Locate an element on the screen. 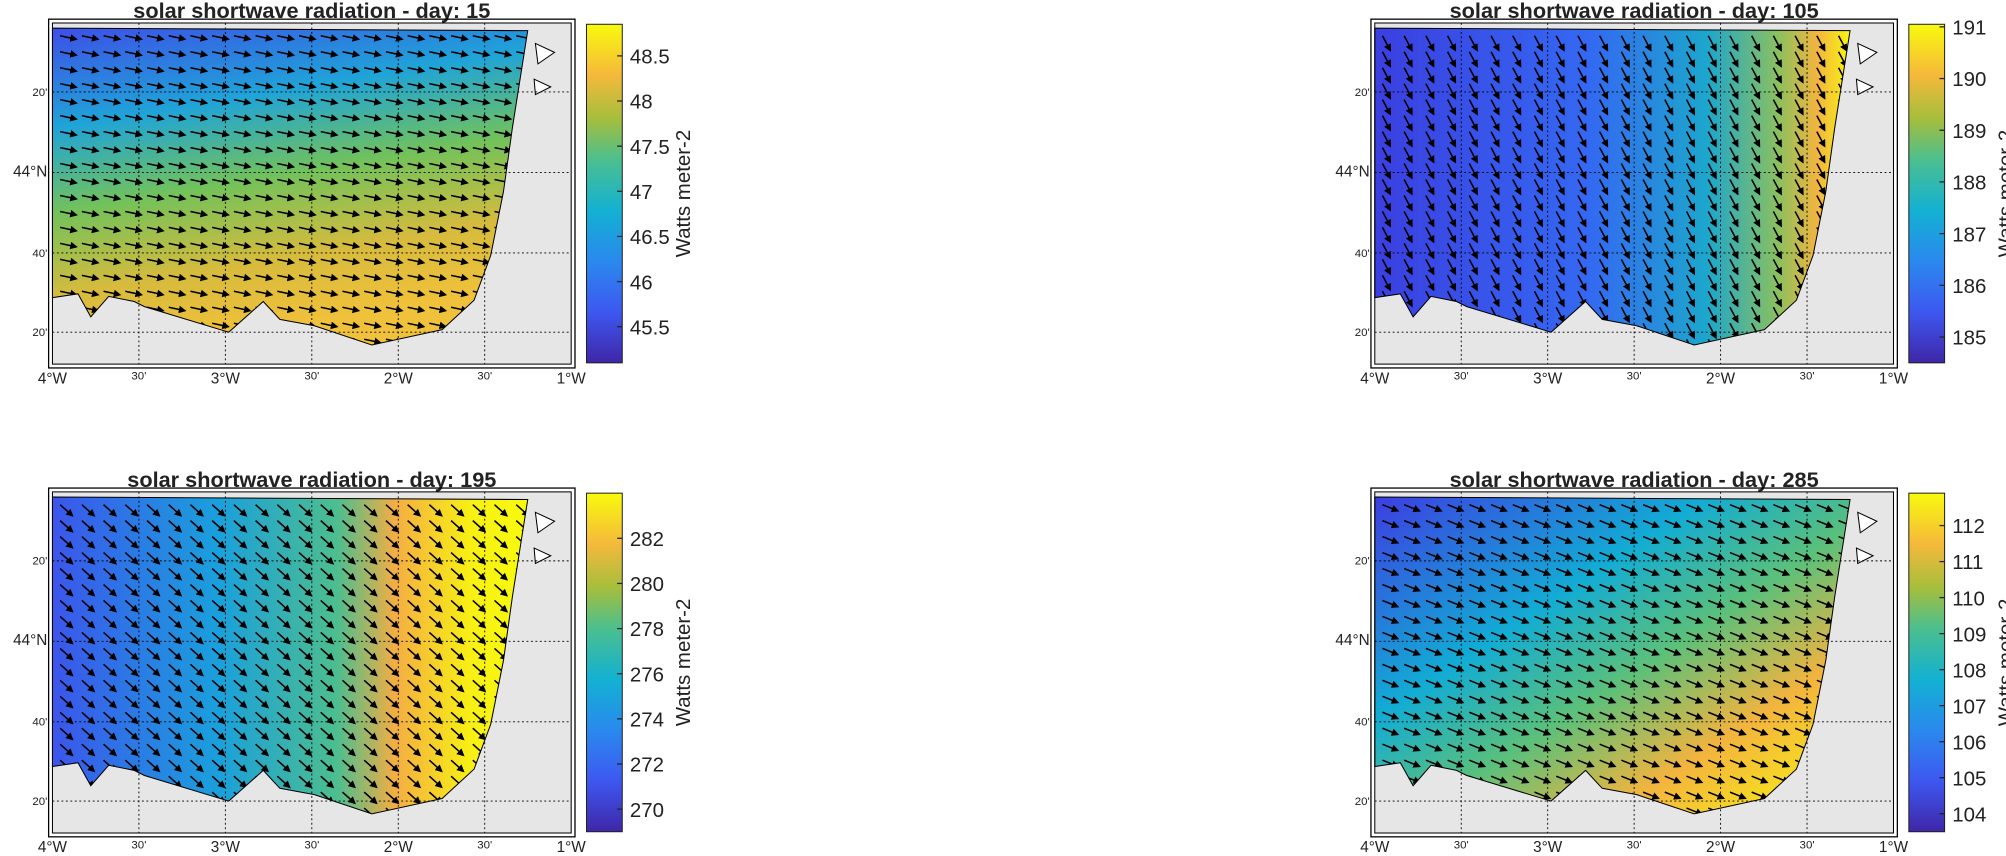 The image size is (2006, 856). colorbar-tick-label: 46.5 is located at coordinates (650, 237).